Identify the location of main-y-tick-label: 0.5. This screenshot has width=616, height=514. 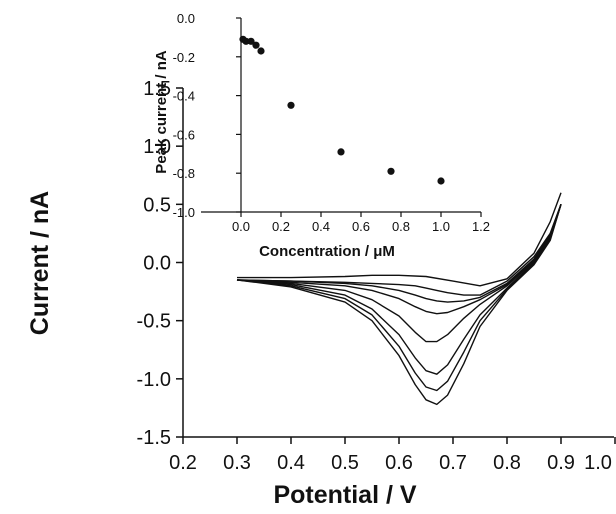
(157, 205).